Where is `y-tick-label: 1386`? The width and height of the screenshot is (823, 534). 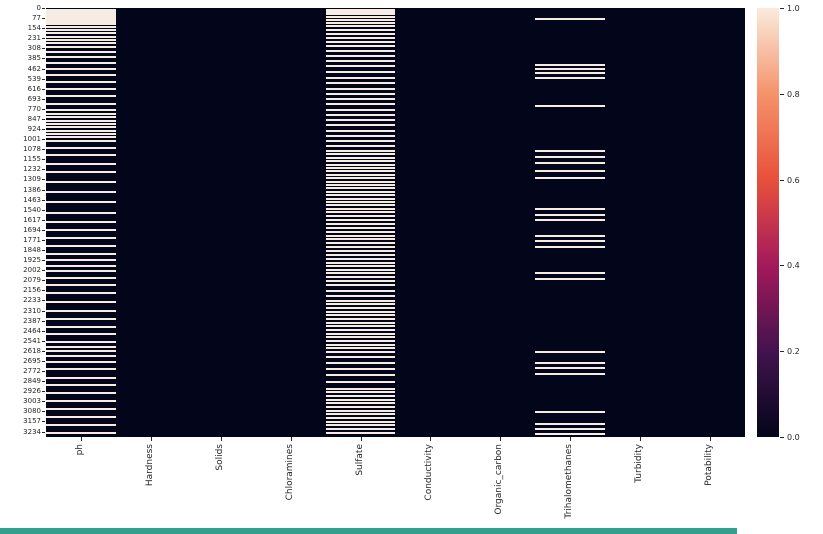 y-tick-label: 1386 is located at coordinates (32, 189).